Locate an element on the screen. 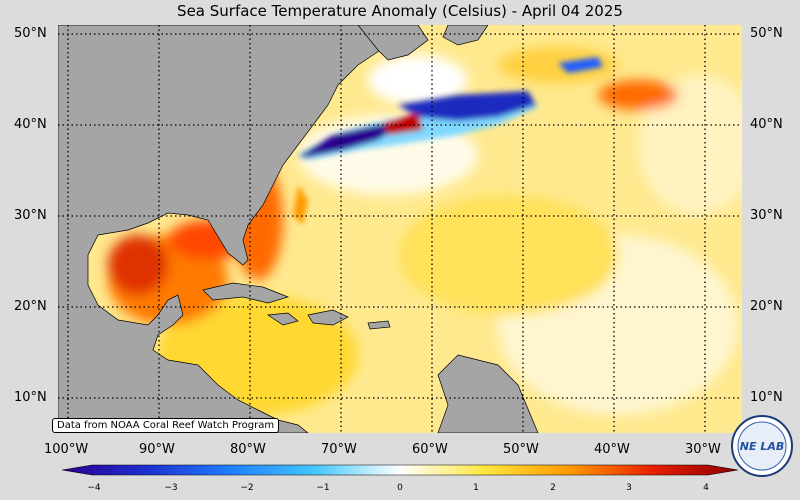 The height and width of the screenshot is (500, 800). lat-label-right: 50°N is located at coordinates (766, 33).